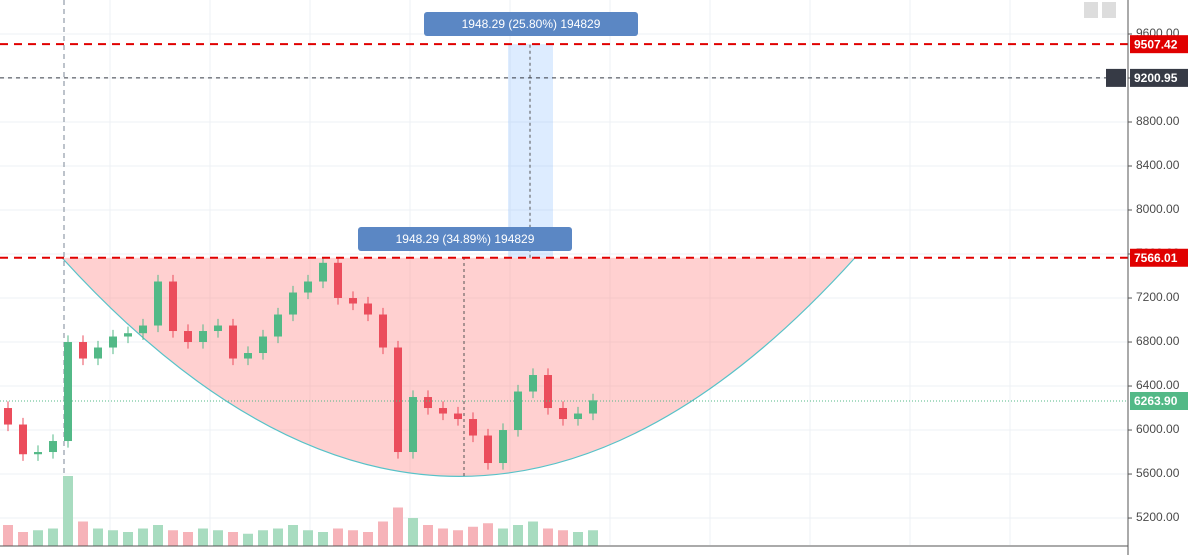 This screenshot has width=1200, height=555. Describe the element at coordinates (1116, 77) in the screenshot. I see `crosshair-plus` at that location.